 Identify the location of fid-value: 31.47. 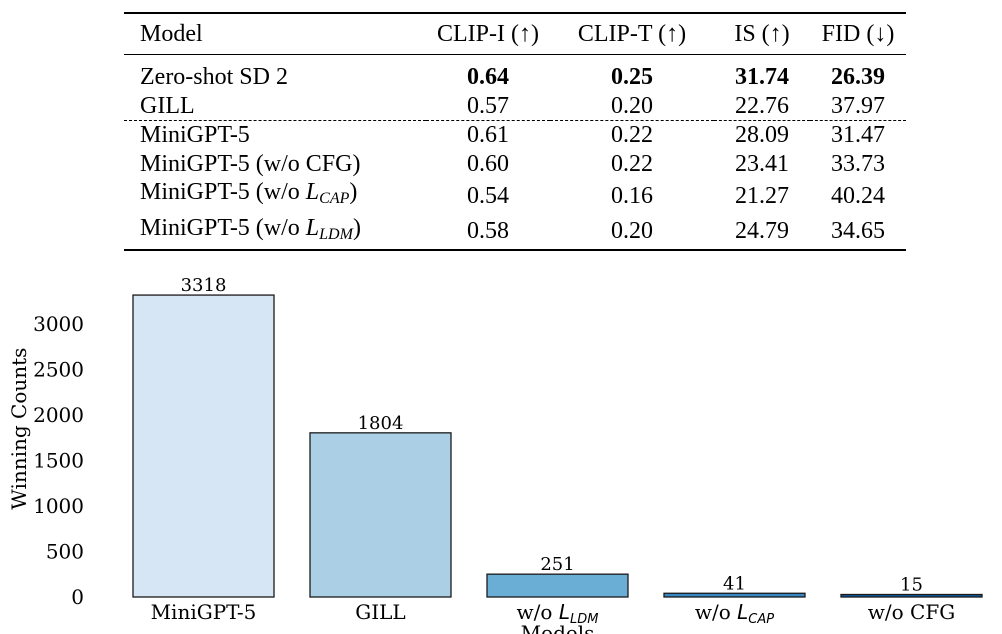
(858, 135).